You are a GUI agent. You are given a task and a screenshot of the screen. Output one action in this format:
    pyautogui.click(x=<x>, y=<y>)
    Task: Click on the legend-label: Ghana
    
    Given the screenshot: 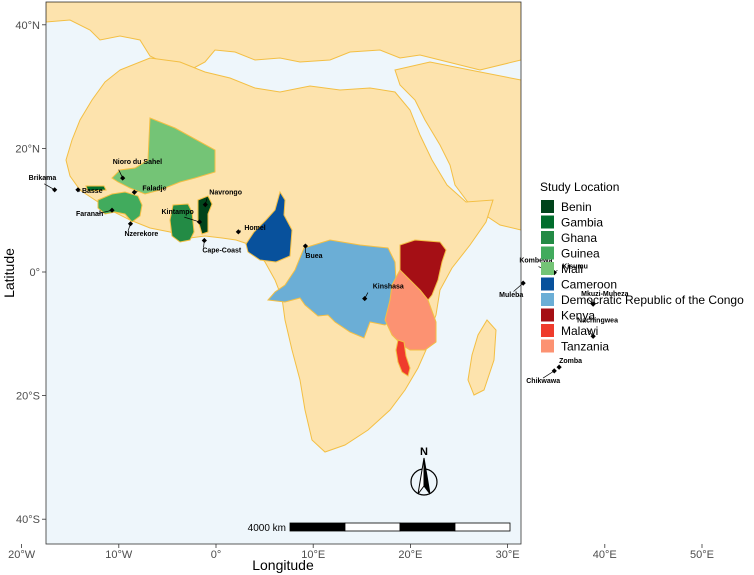 What is the action you would take?
    pyautogui.click(x=579, y=238)
    